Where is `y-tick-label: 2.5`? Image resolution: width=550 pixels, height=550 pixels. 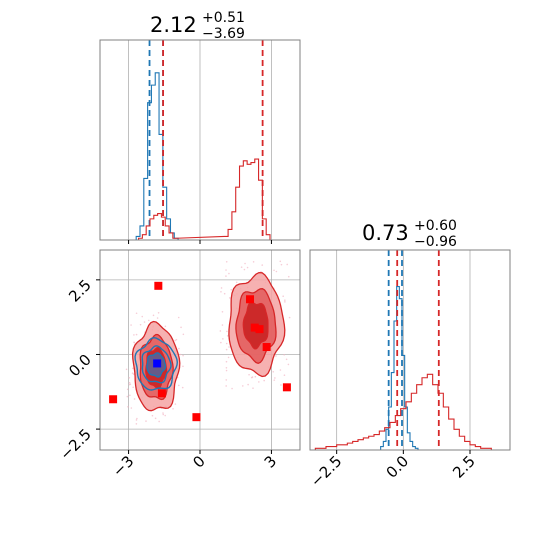
y-tick-label: 2.5 is located at coordinates (80, 291).